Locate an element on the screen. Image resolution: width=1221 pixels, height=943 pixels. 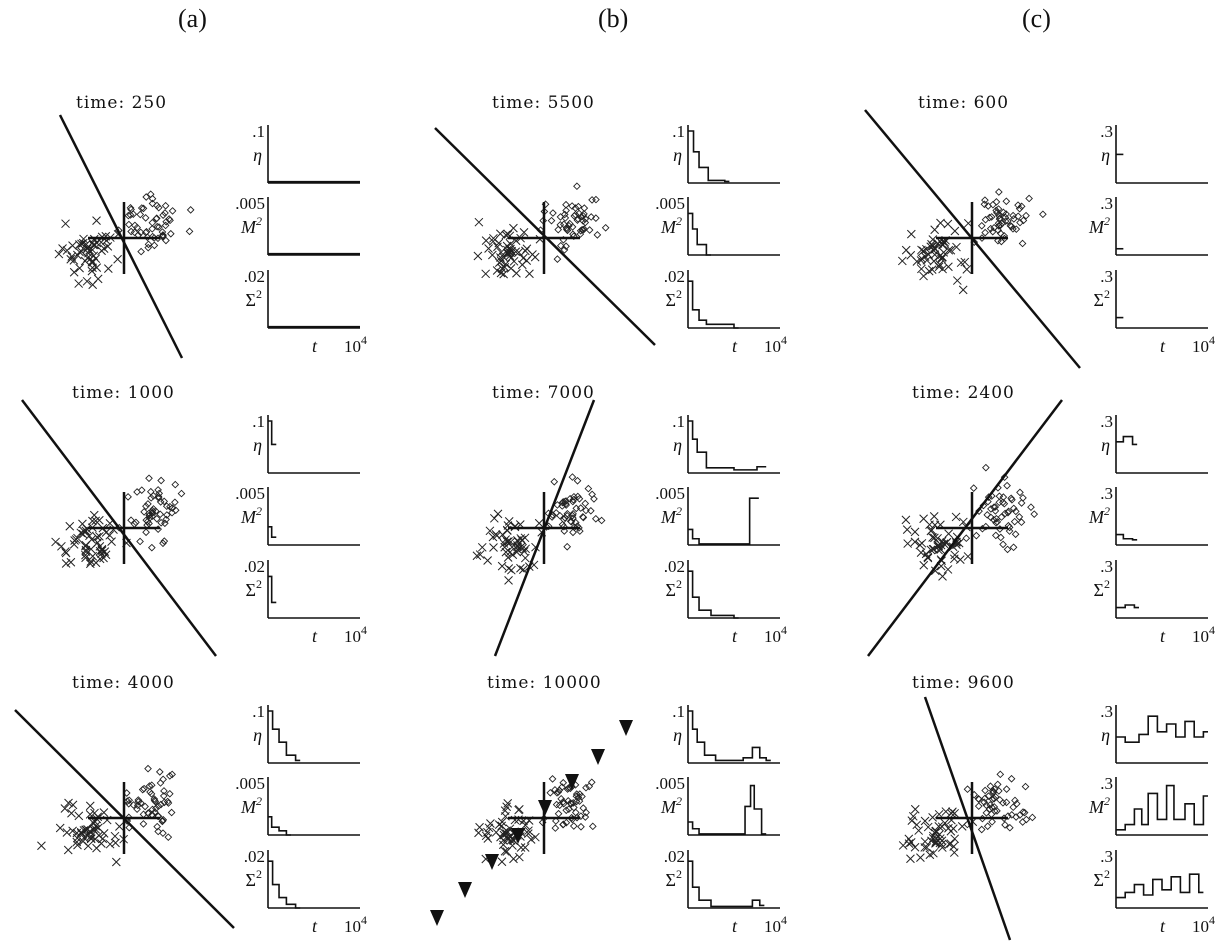
mini-plot-symbol: Σ2 is located at coordinates (254, 298).